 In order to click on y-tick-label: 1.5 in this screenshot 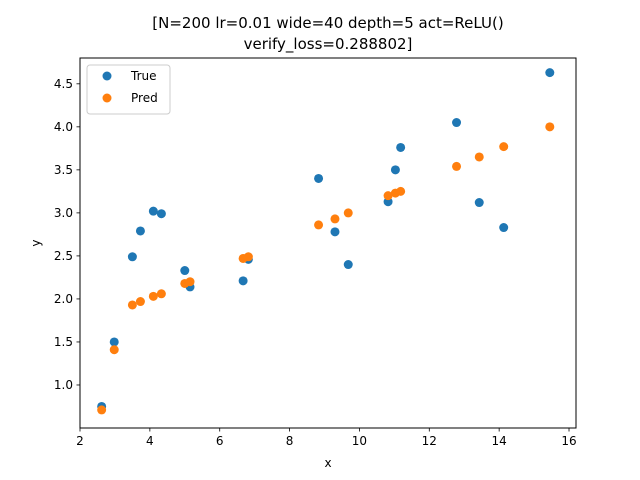, I will do `click(63, 342)`.